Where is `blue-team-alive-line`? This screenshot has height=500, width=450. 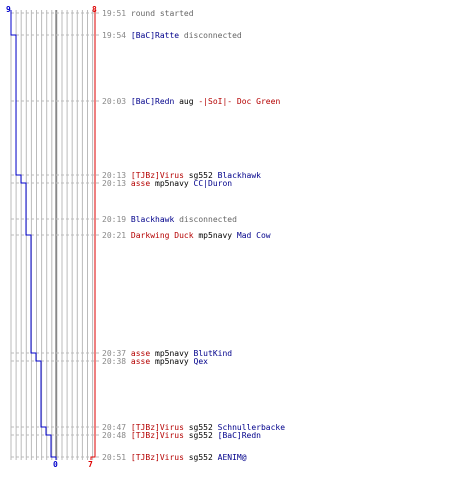 blue-team-alive-line is located at coordinates (33, 235).